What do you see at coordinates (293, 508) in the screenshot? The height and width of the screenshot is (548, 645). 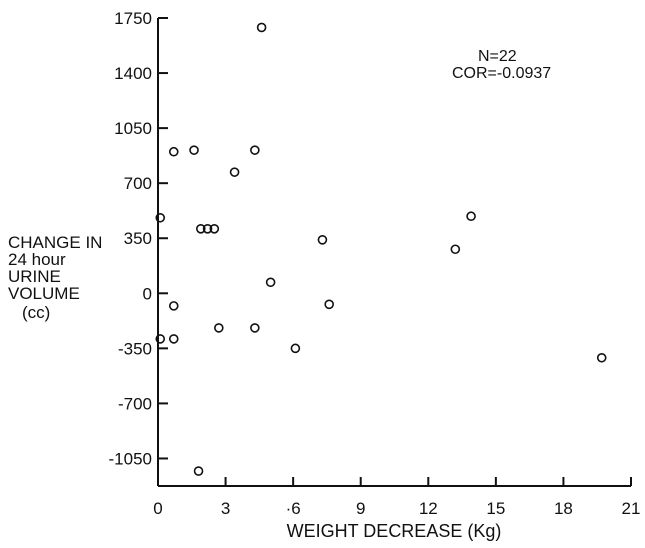 I see `x-tick-label: ·6` at bounding box center [293, 508].